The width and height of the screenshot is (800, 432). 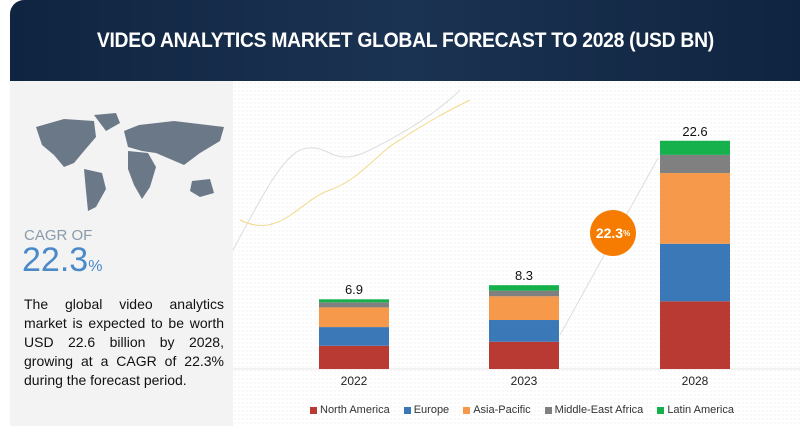 What do you see at coordinates (695, 381) in the screenshot?
I see `x-tick-label: 2028` at bounding box center [695, 381].